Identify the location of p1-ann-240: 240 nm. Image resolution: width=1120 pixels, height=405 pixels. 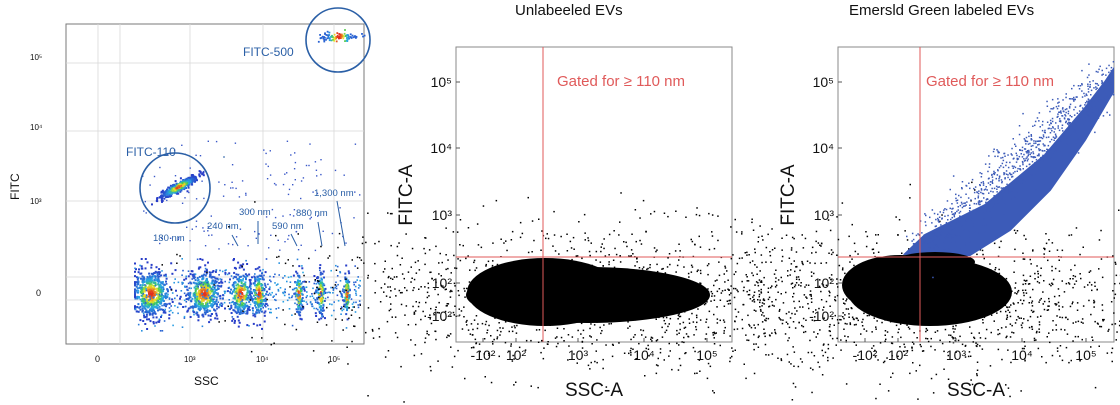
(223, 226).